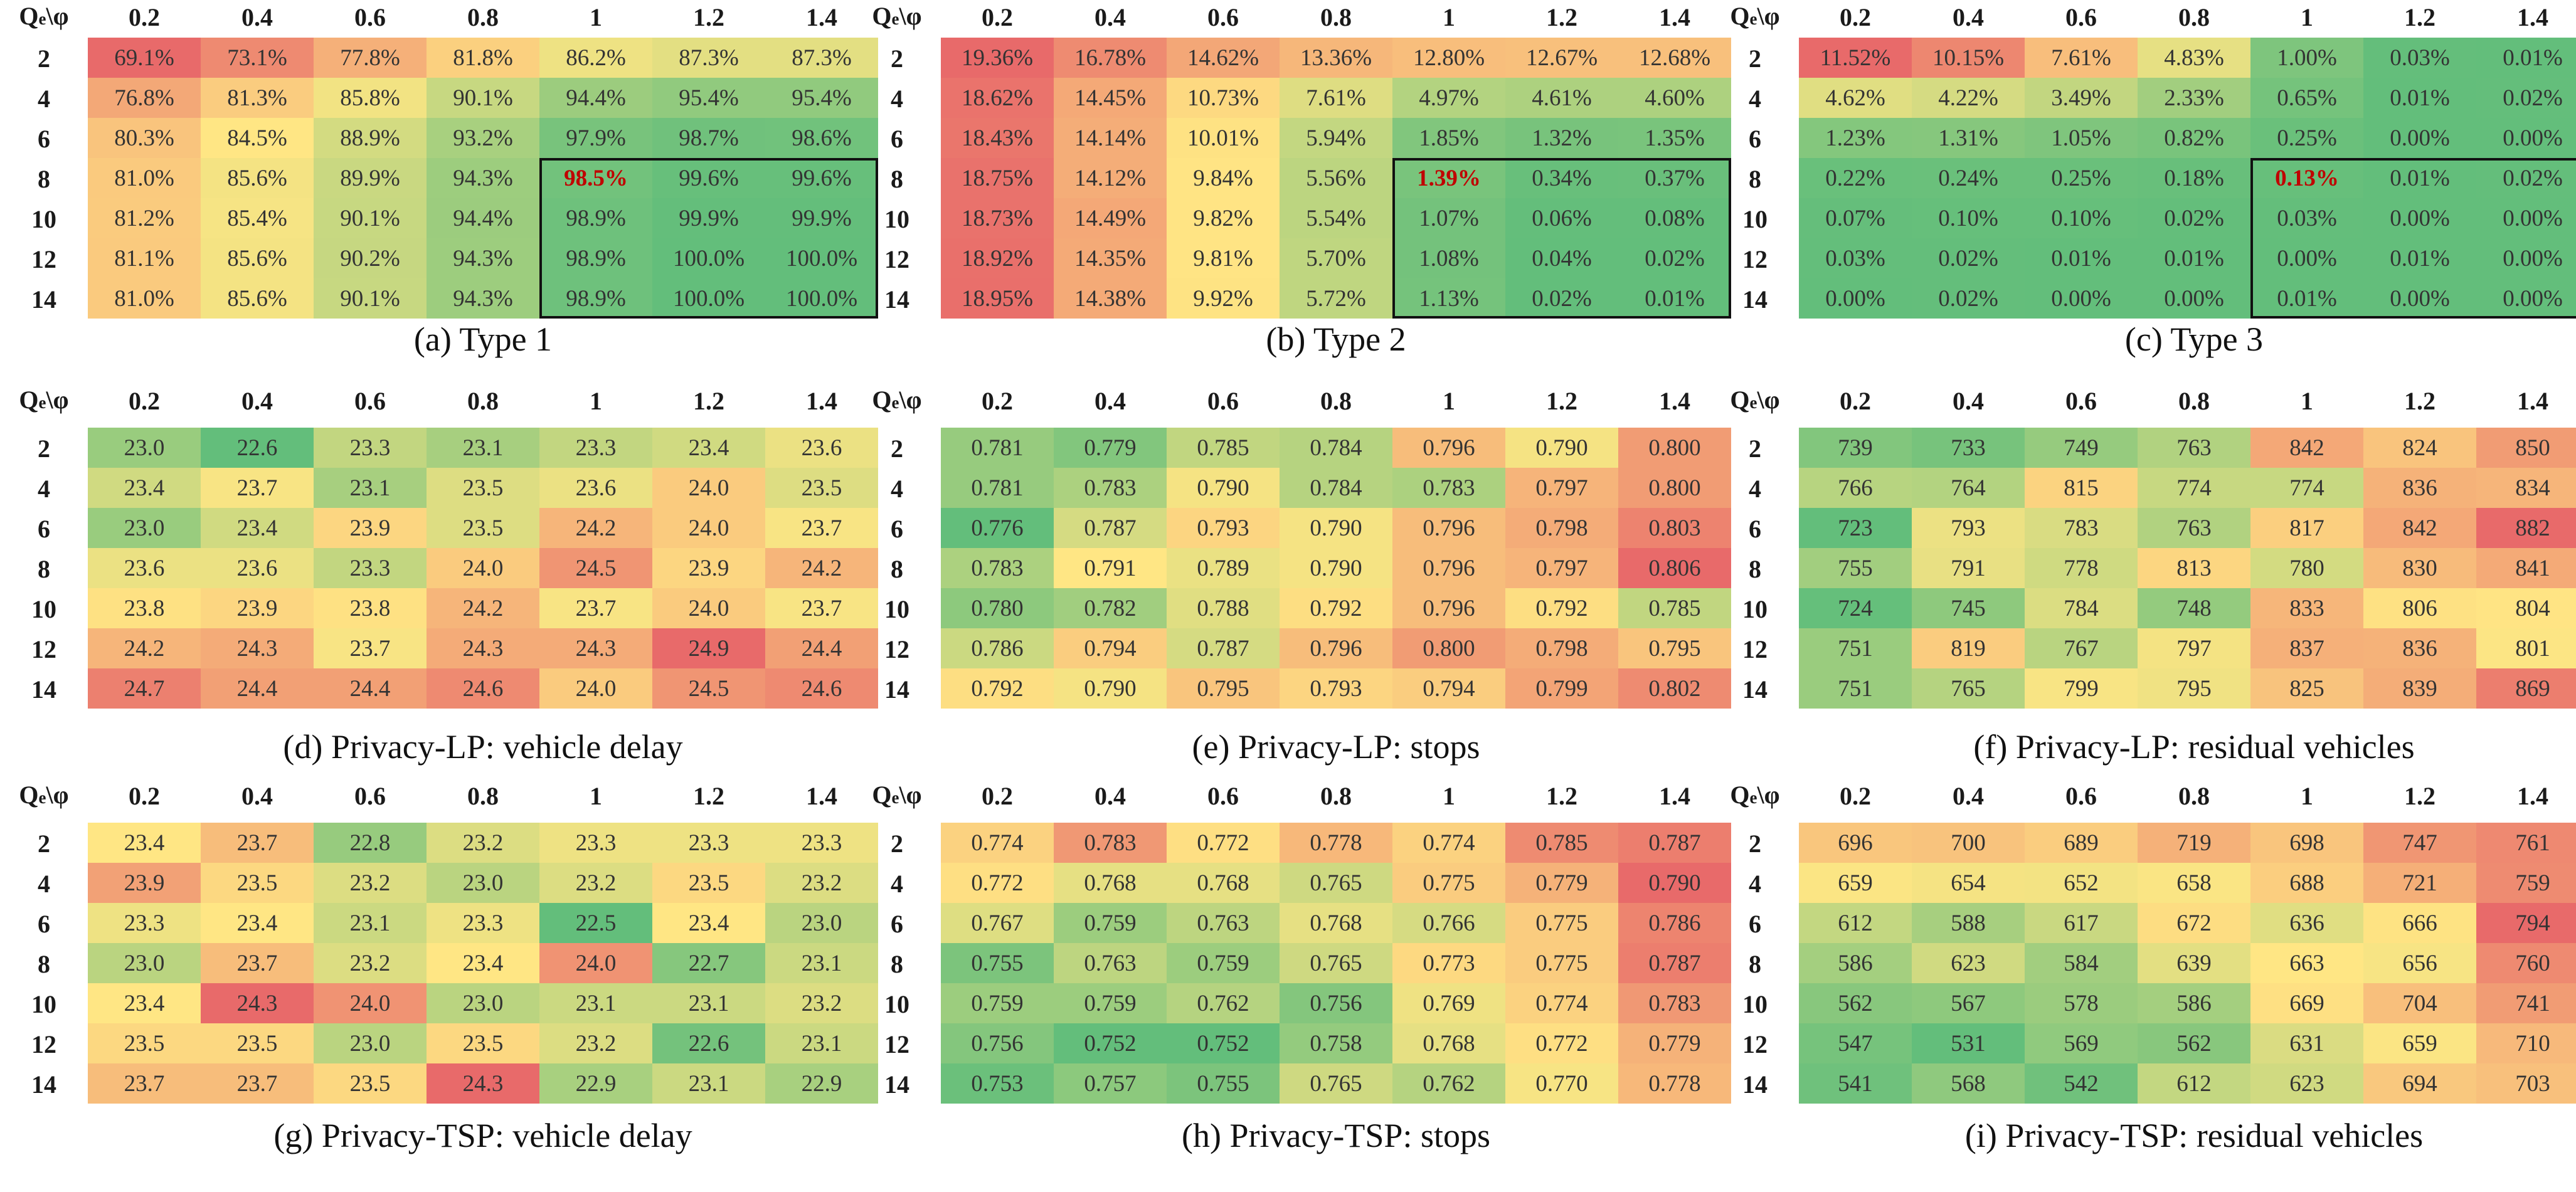 The height and width of the screenshot is (1192, 2576). I want to click on heatmap-cell: 24.7, so click(144, 688).